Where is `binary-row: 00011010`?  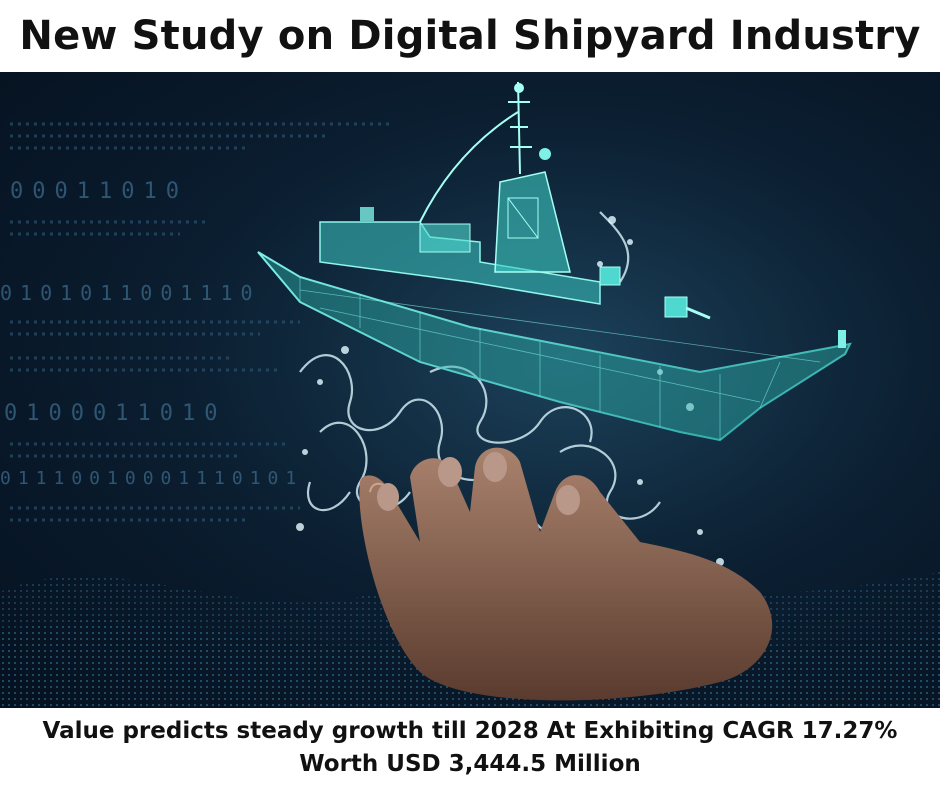
binary-row: 00011010 is located at coordinates (99, 191).